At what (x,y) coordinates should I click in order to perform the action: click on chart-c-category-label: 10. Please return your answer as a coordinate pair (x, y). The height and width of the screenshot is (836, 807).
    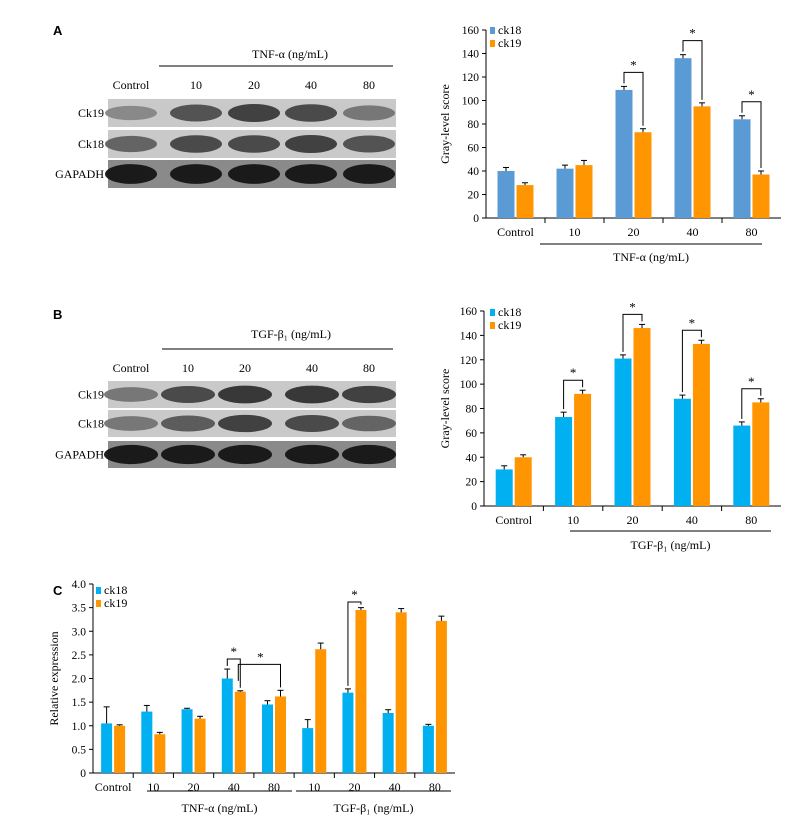
    Looking at the image, I should click on (153, 787).